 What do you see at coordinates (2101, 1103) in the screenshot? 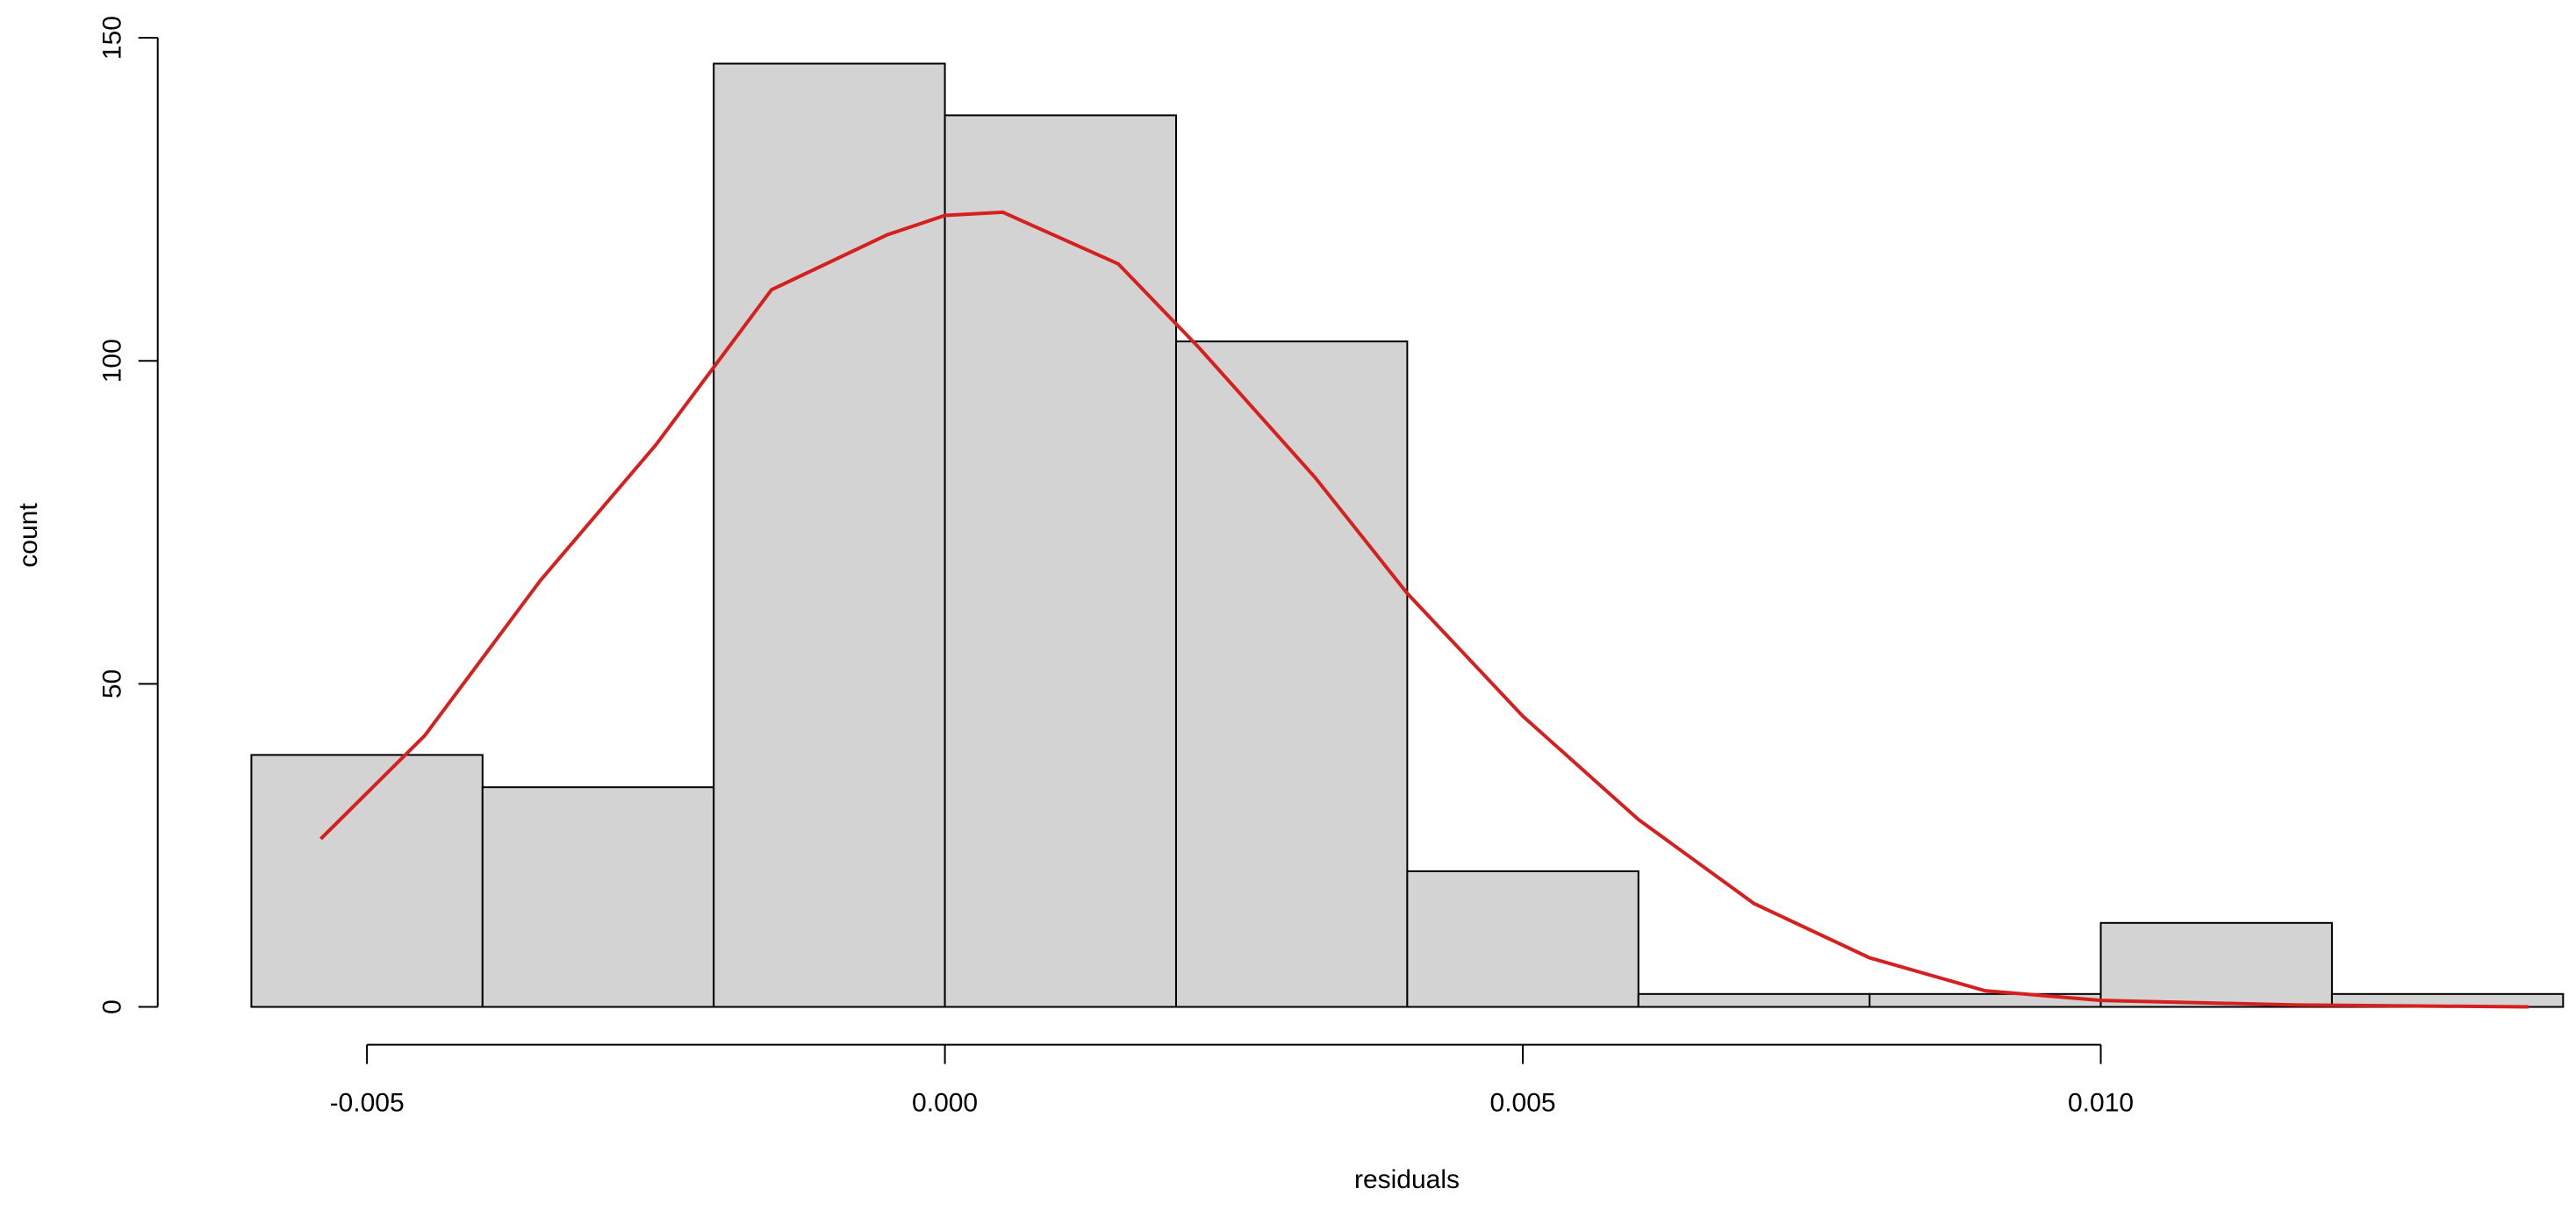
I see `x-tick-label: 0.010` at bounding box center [2101, 1103].